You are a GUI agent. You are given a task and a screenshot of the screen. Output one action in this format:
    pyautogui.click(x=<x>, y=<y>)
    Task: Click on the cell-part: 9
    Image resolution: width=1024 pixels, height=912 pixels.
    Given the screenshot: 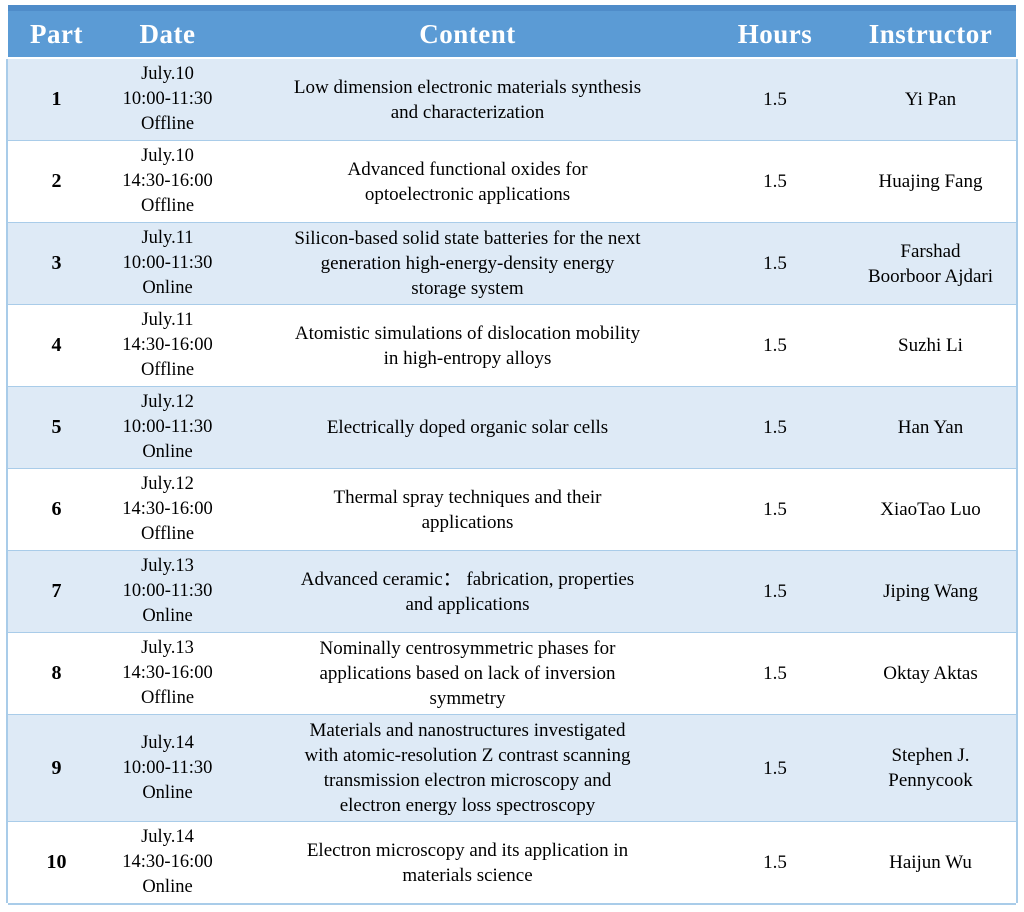 What is the action you would take?
    pyautogui.click(x=56, y=767)
    